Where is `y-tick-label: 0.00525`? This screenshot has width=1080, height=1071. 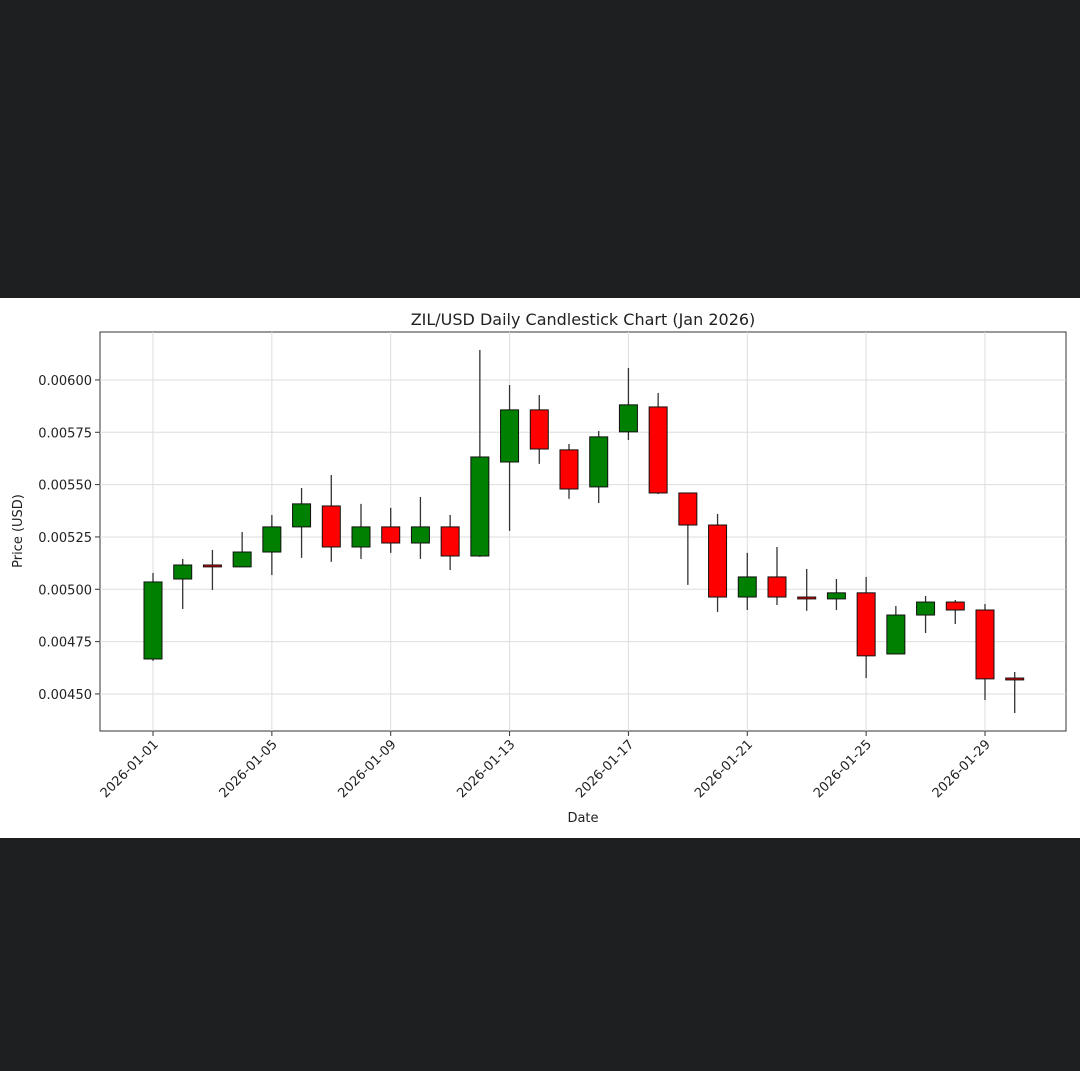 y-tick-label: 0.00525 is located at coordinates (65, 538).